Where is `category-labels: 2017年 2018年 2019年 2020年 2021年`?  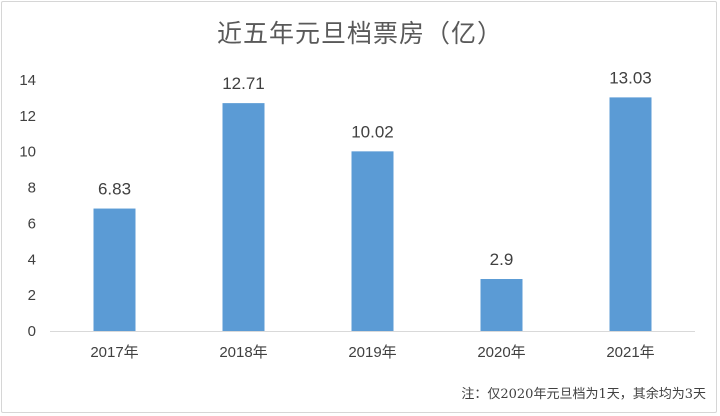
category-labels: 2017年 2018年 2019年 2020年 2021年 is located at coordinates (372, 352).